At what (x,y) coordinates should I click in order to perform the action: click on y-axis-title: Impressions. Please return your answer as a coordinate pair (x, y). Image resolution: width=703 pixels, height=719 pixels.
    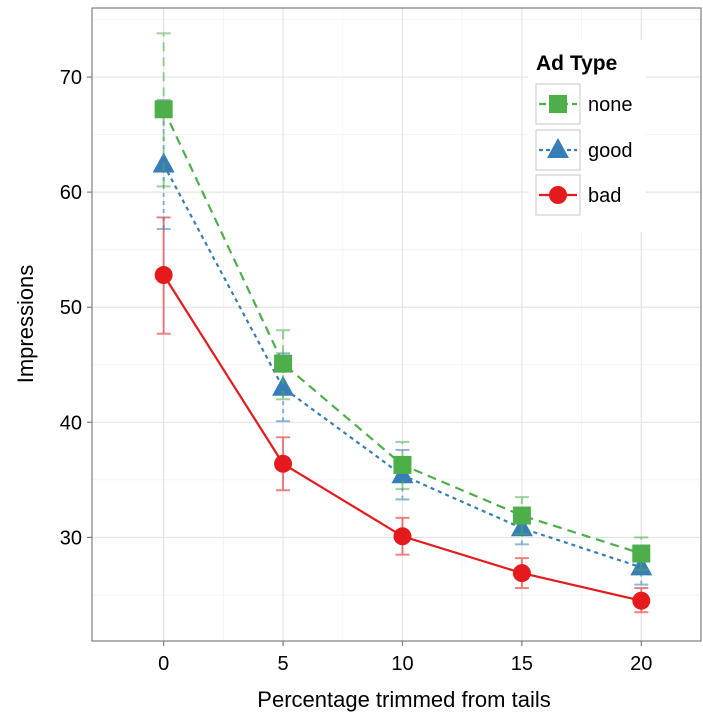
    Looking at the image, I should click on (25, 324).